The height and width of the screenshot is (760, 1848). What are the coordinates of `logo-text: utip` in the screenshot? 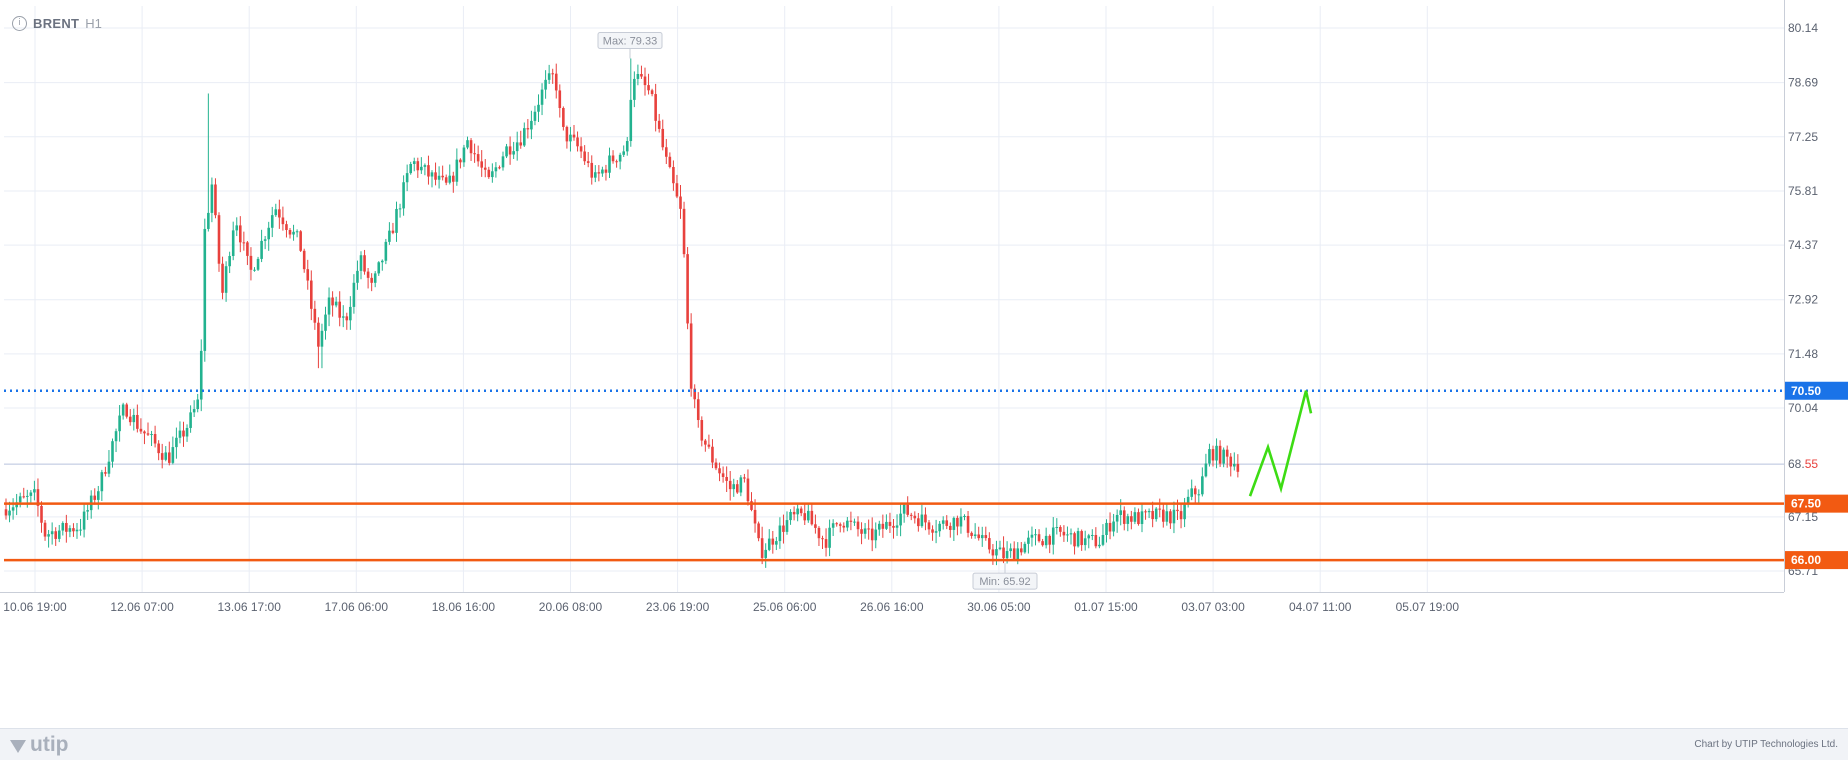 It's located at (49, 744).